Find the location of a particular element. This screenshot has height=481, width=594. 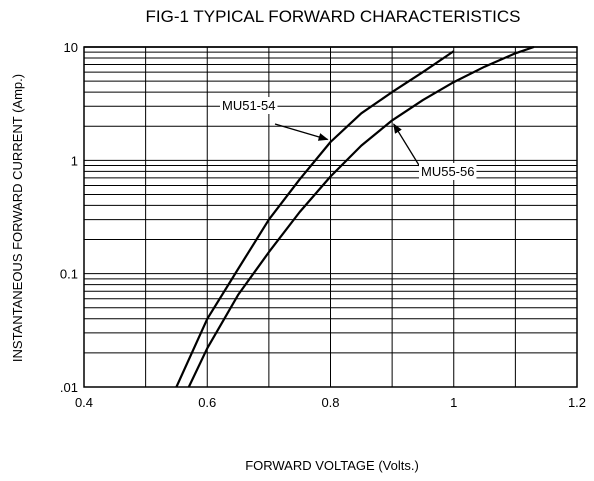

x-axis-label: FORWARD VOLTAGE (Volts.) is located at coordinates (332, 465).